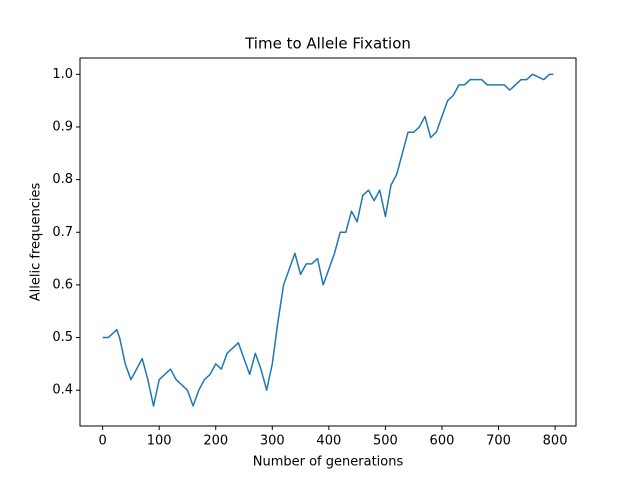 This screenshot has height=480, width=640. What do you see at coordinates (215, 441) in the screenshot?
I see `x-tick-label: 200` at bounding box center [215, 441].